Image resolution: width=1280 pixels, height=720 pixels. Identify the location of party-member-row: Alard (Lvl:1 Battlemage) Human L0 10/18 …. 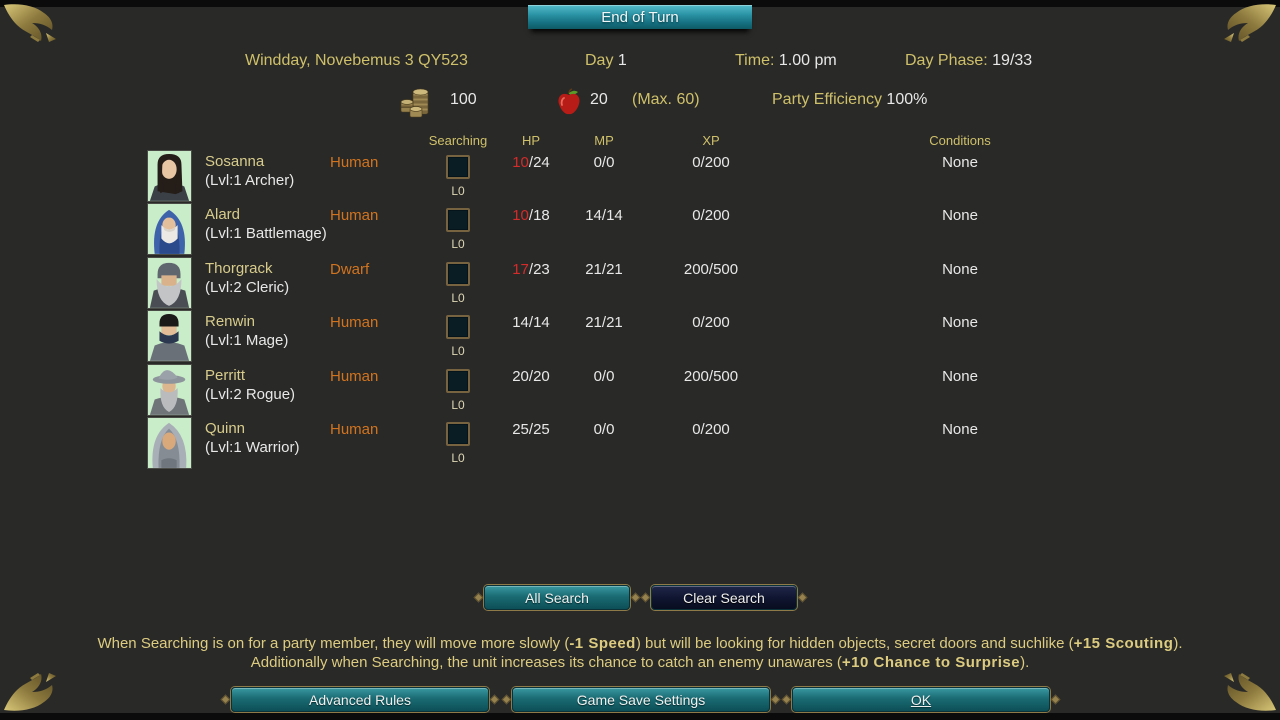
(640, 229).